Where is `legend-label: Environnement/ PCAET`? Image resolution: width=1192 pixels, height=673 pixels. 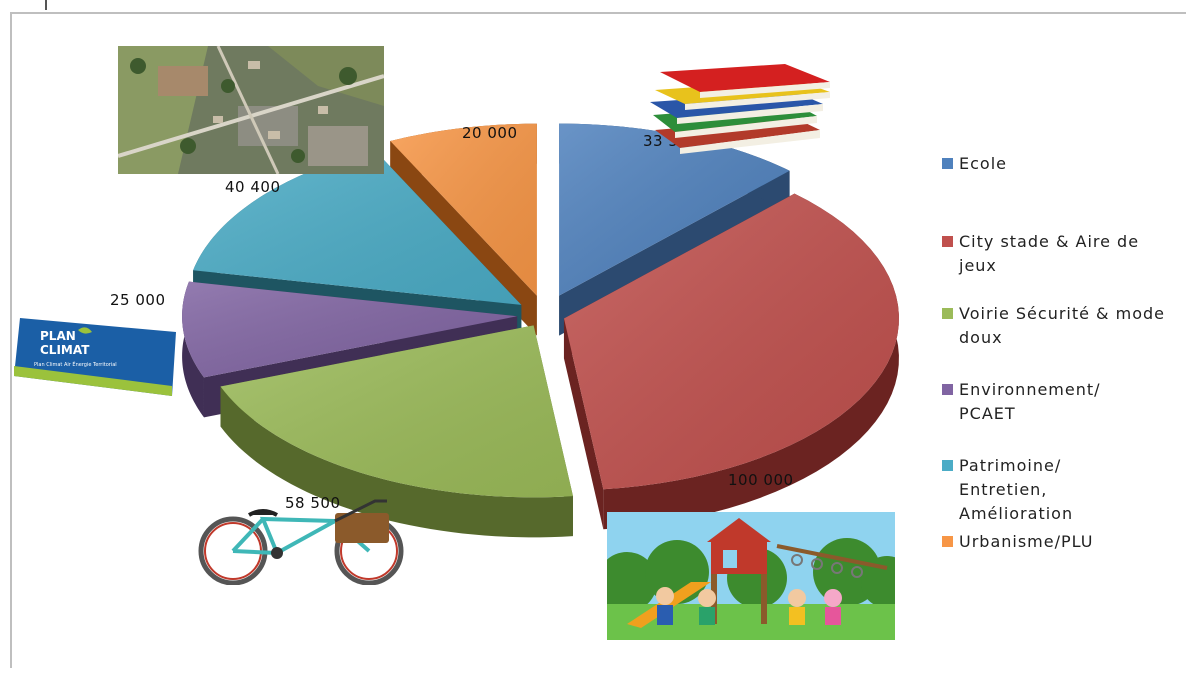 legend-label: Environnement/ PCAET is located at coordinates (1030, 401).